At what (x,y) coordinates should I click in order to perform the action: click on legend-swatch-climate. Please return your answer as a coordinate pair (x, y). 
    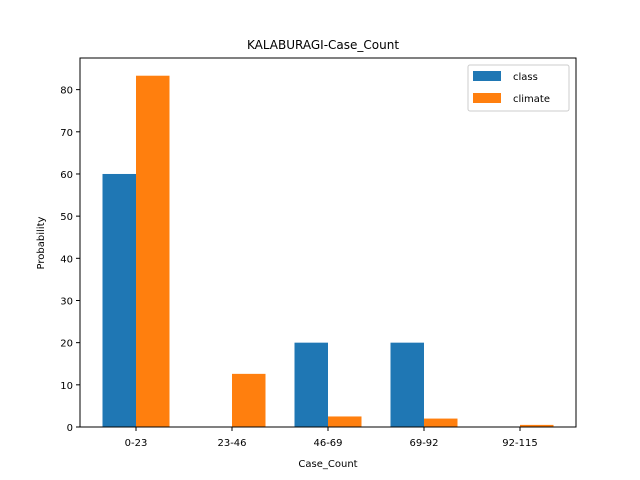
    Looking at the image, I should click on (487, 98).